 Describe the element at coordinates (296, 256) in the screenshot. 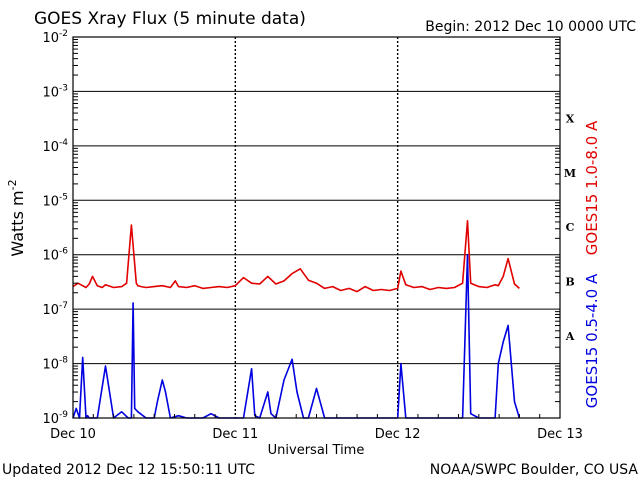

I see `series-line-long-channel` at that location.